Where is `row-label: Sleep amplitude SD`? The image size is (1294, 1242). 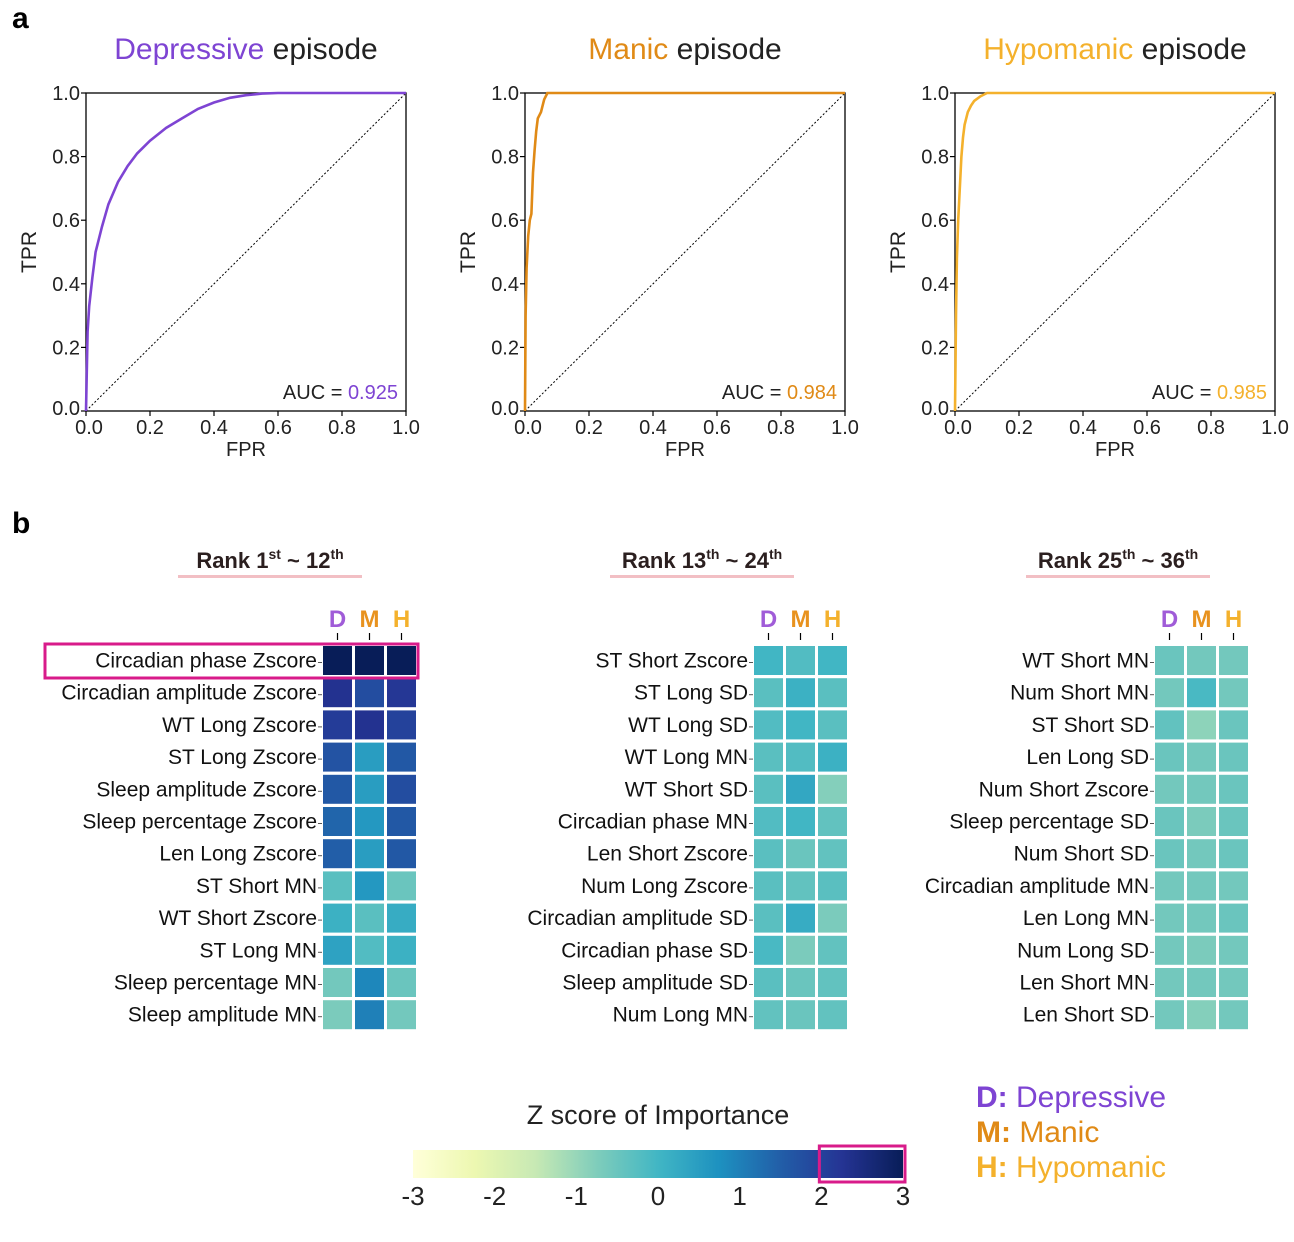 row-label: Sleep amplitude SD is located at coordinates (655, 983).